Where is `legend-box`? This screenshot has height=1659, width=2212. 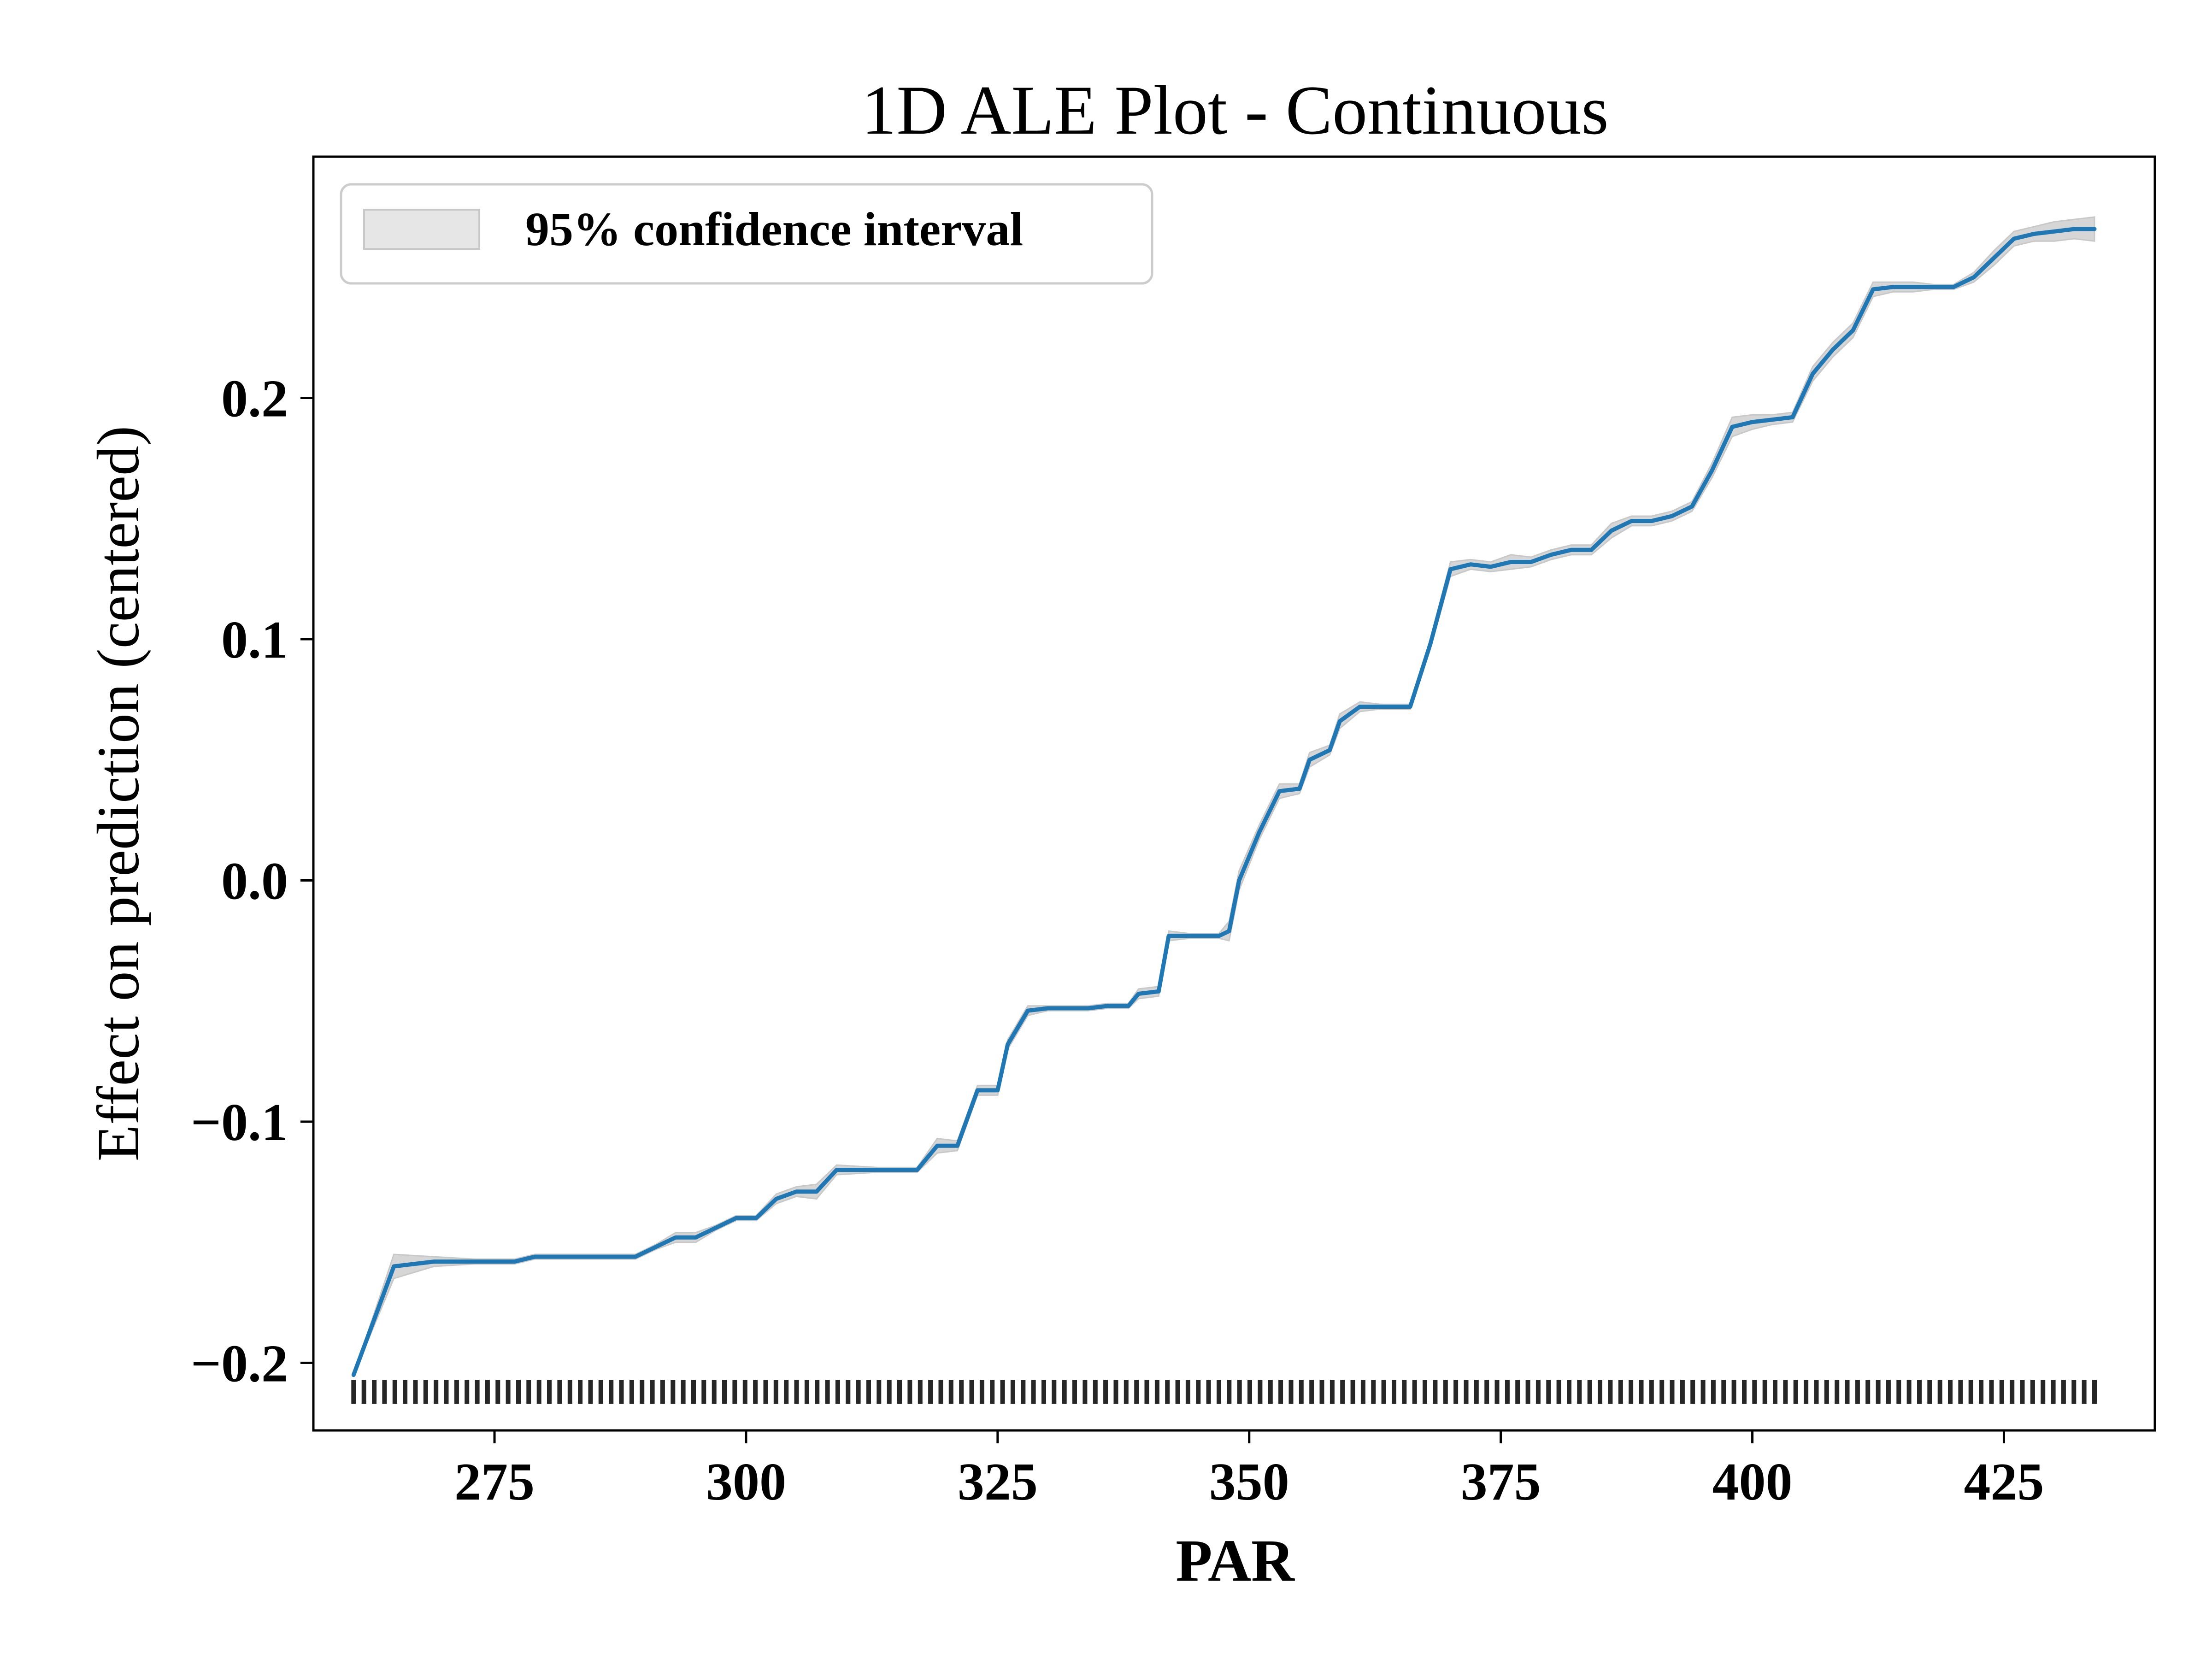 legend-box is located at coordinates (746, 234).